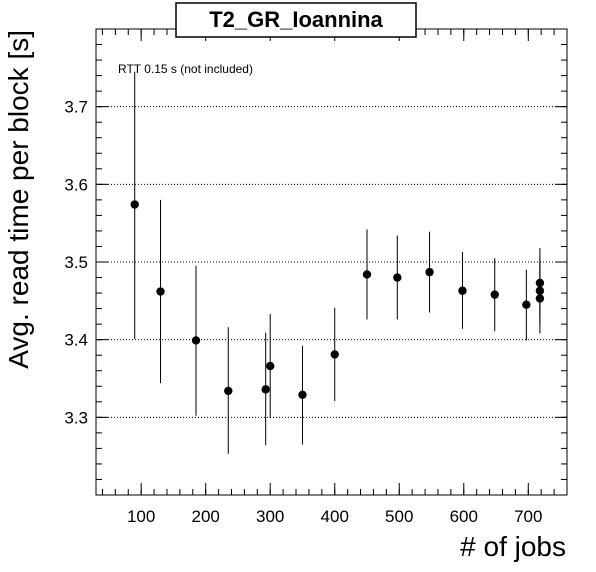 The width and height of the screenshot is (596, 572). Describe the element at coordinates (76, 417) in the screenshot. I see `y-tick-label: 3.3` at that location.